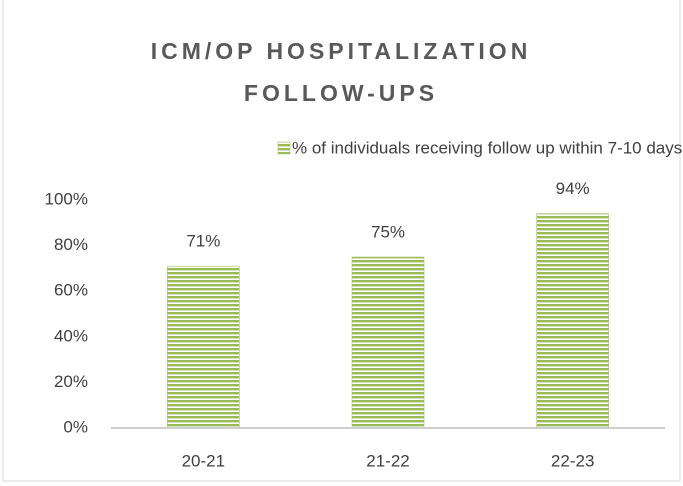 Image resolution: width=683 pixels, height=486 pixels. What do you see at coordinates (71, 381) in the screenshot?
I see `y-tick-label: 20%` at bounding box center [71, 381].